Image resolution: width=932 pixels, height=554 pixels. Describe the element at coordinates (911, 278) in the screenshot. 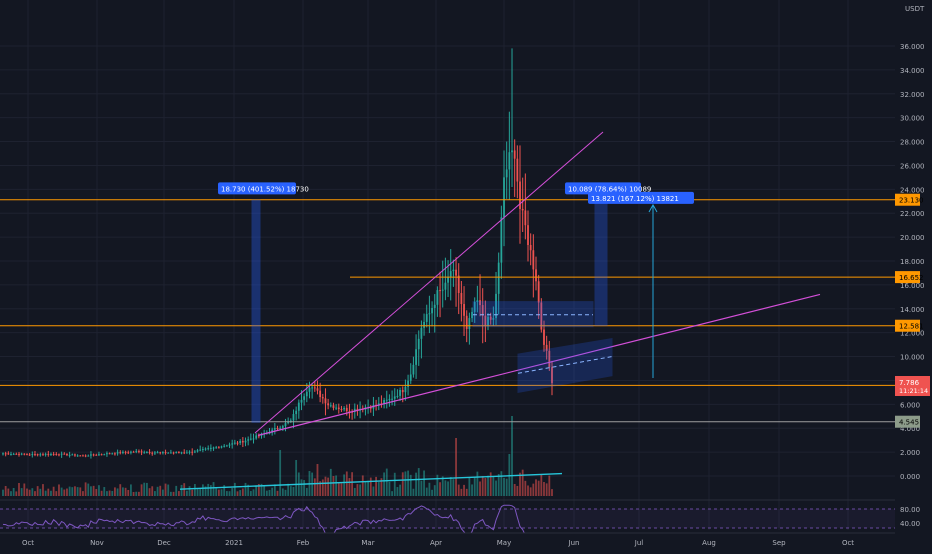

I see `level-price-tag-text: 16.652` at that location.